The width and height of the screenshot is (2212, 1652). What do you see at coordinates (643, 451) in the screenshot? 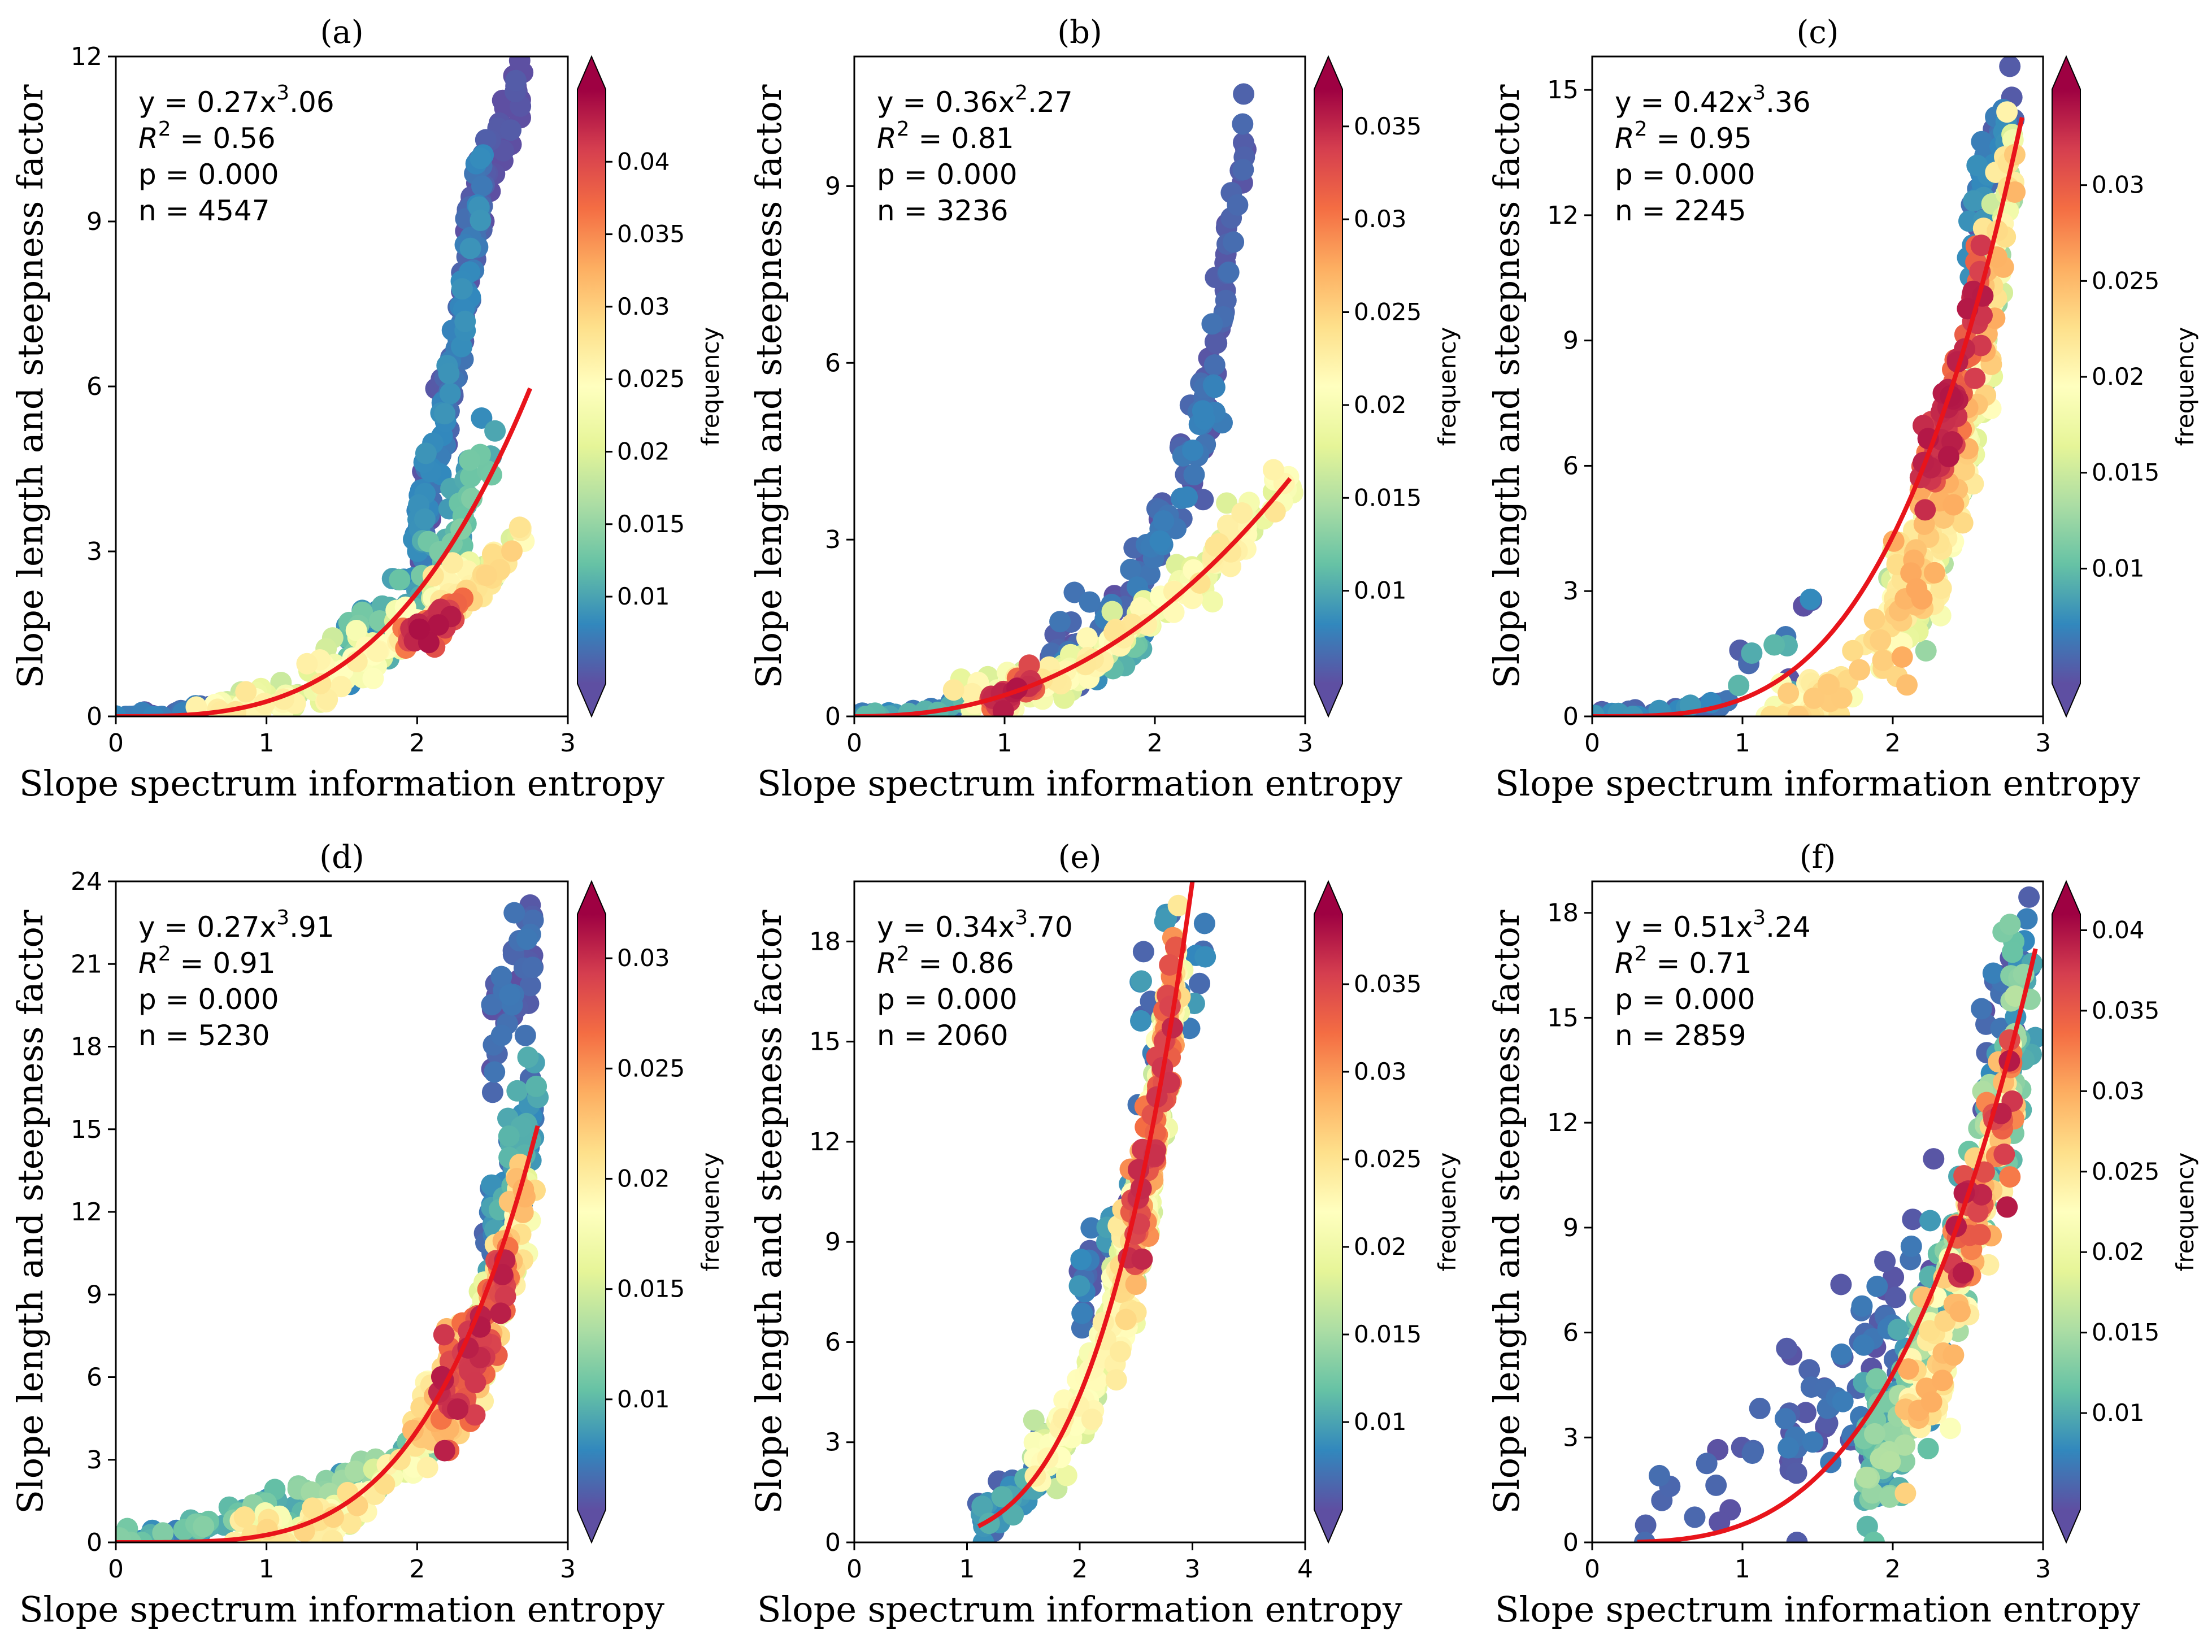
I see `colorbar-tick-label: 0.02` at bounding box center [643, 451].